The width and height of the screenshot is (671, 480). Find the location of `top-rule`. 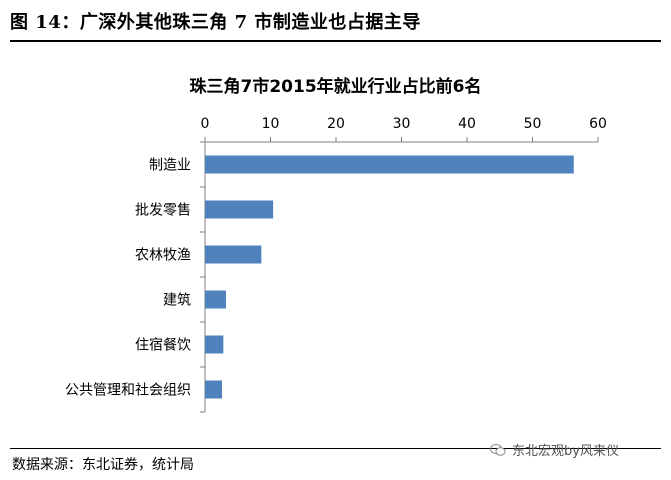

top-rule is located at coordinates (335, 41).